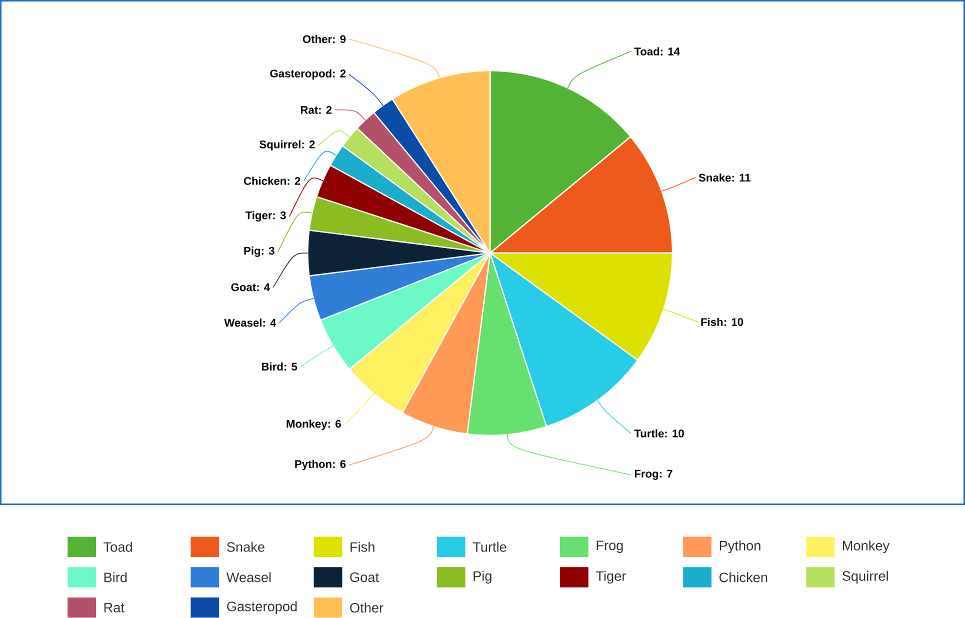  I want to click on data-label: Toad: 14, so click(657, 51).